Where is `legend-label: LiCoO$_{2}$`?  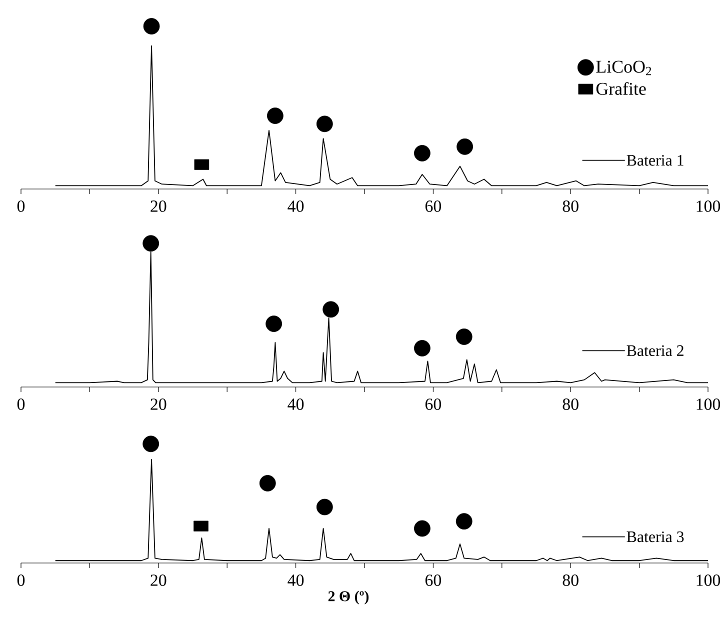 legend-label: LiCoO$_{2}$ is located at coordinates (624, 68).